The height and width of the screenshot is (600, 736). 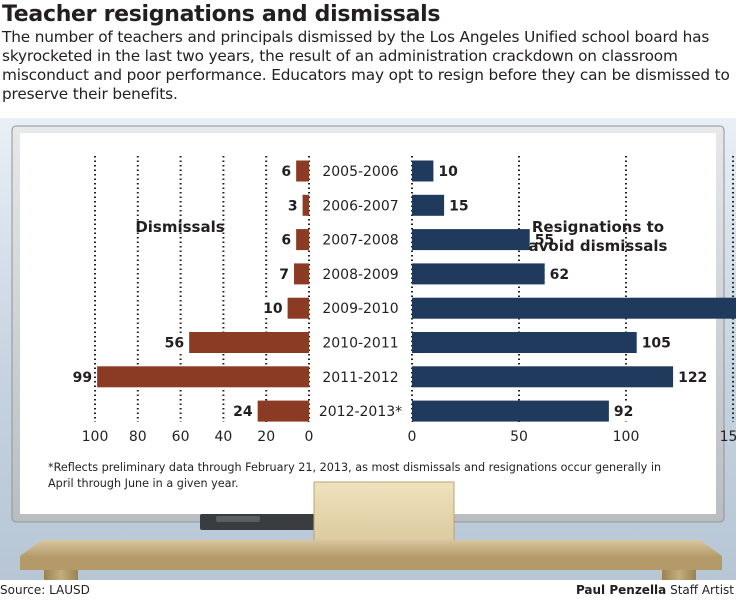 I want to click on table-edge, so click(x=371, y=563).